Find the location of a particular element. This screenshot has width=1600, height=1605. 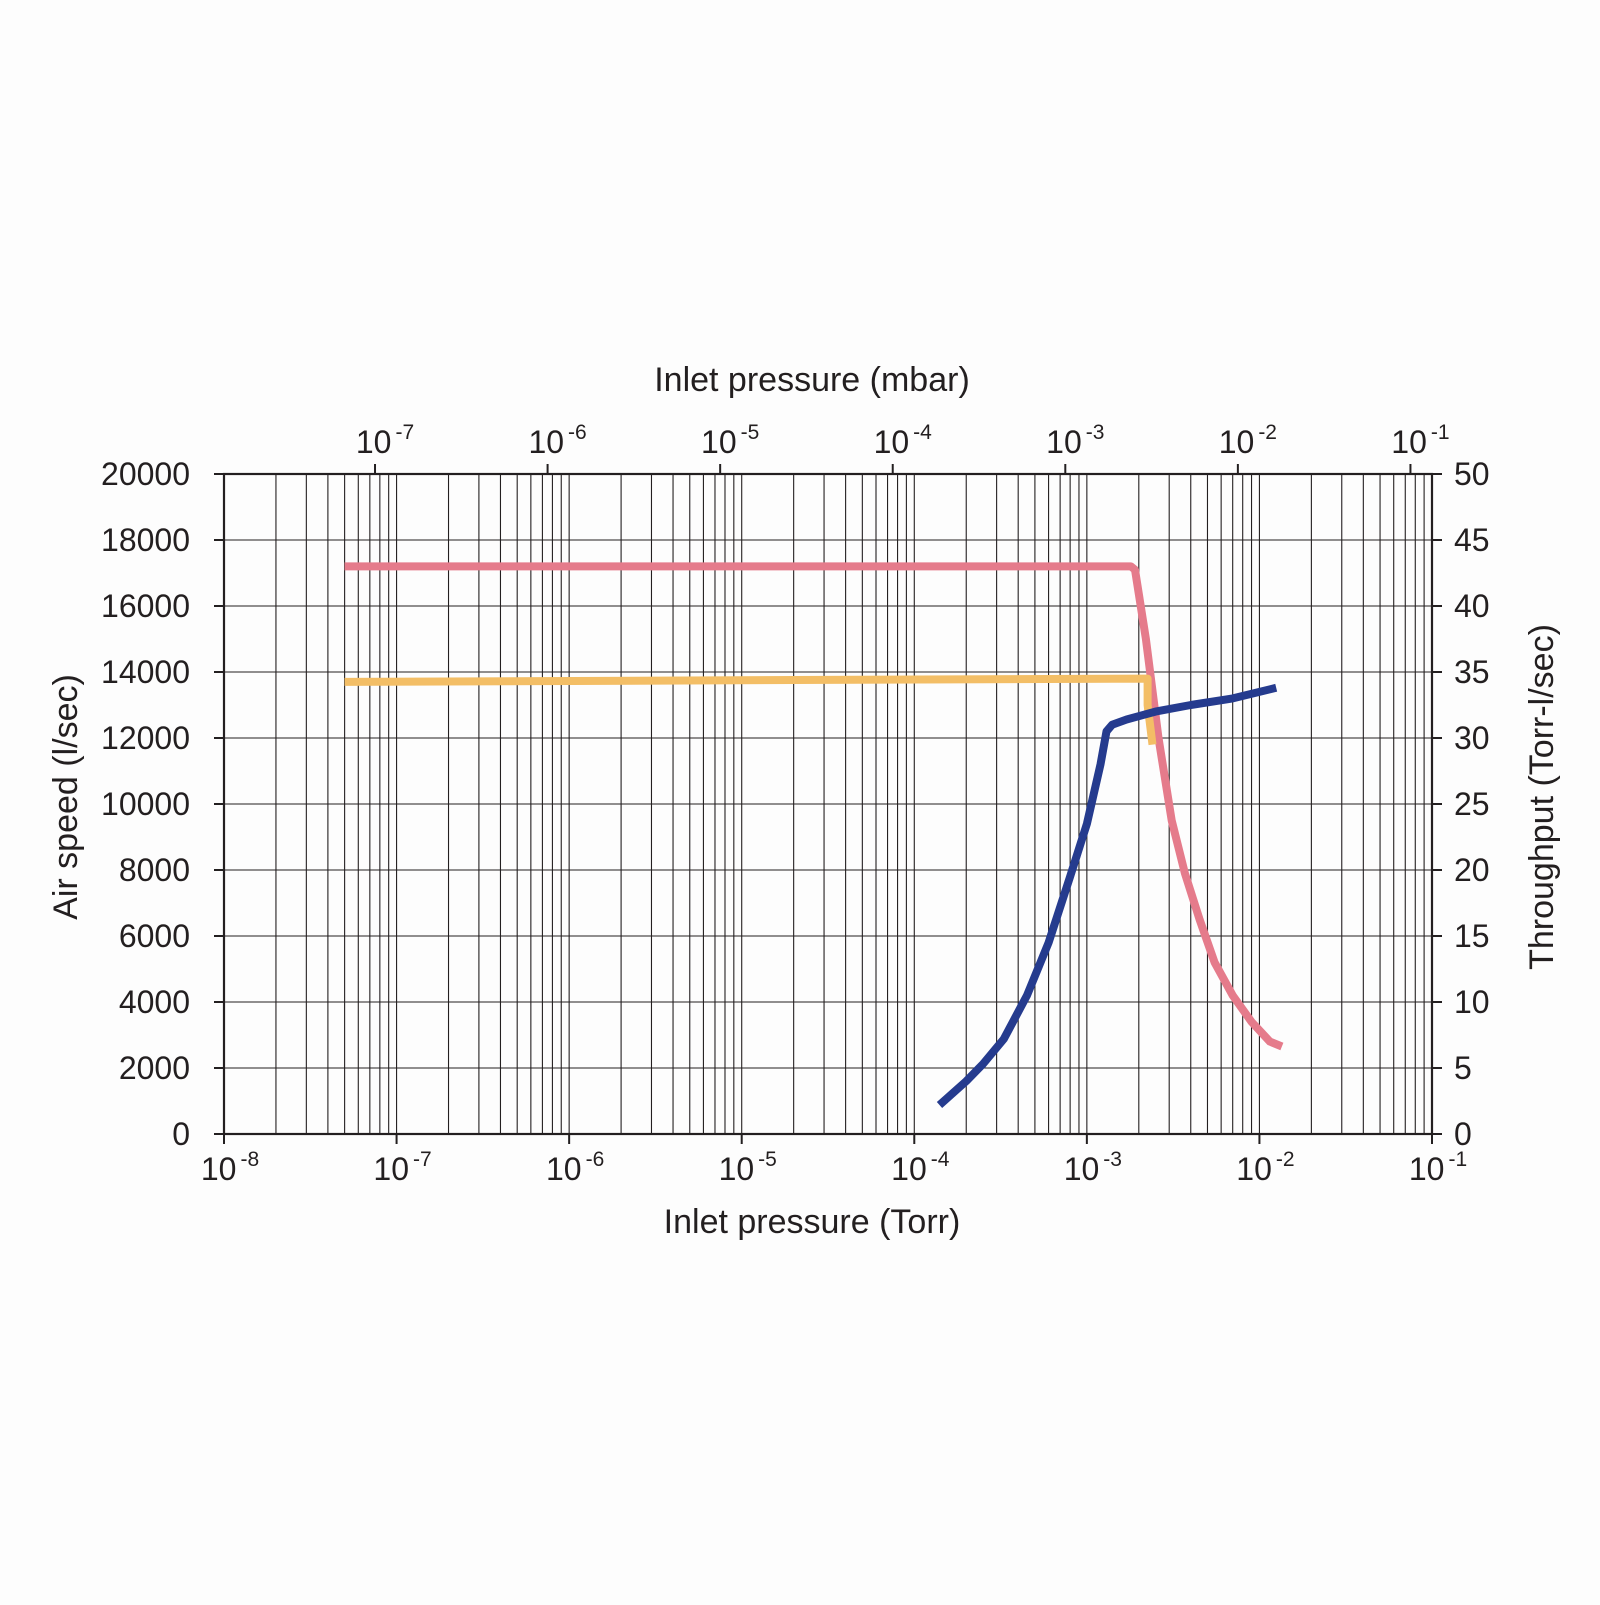

bottom-axis-title: Inlet pressure (Torr) is located at coordinates (812, 1222).